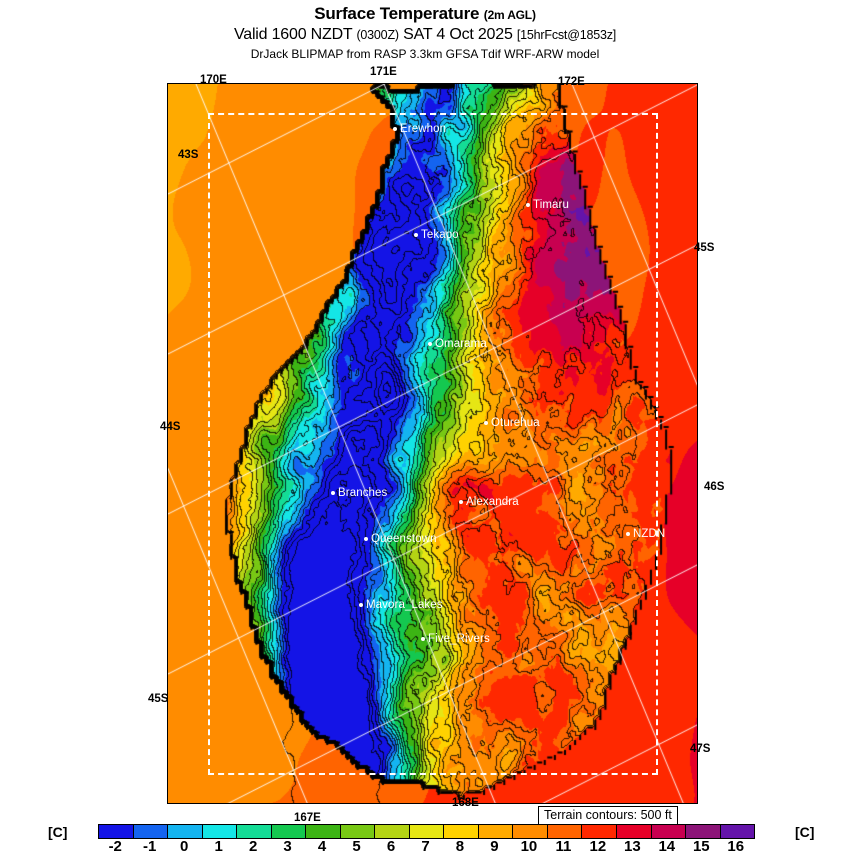  What do you see at coordinates (566, 35) in the screenshot?
I see `forecast-hour-tag: [15hrFcst@1853z]` at bounding box center [566, 35].